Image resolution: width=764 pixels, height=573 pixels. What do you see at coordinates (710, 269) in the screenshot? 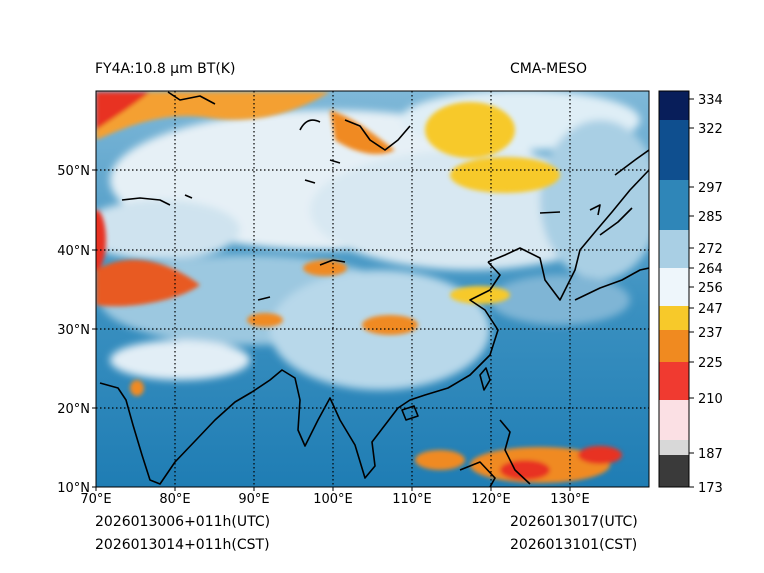
I see `colorbar-tick-label: 264` at bounding box center [710, 269].